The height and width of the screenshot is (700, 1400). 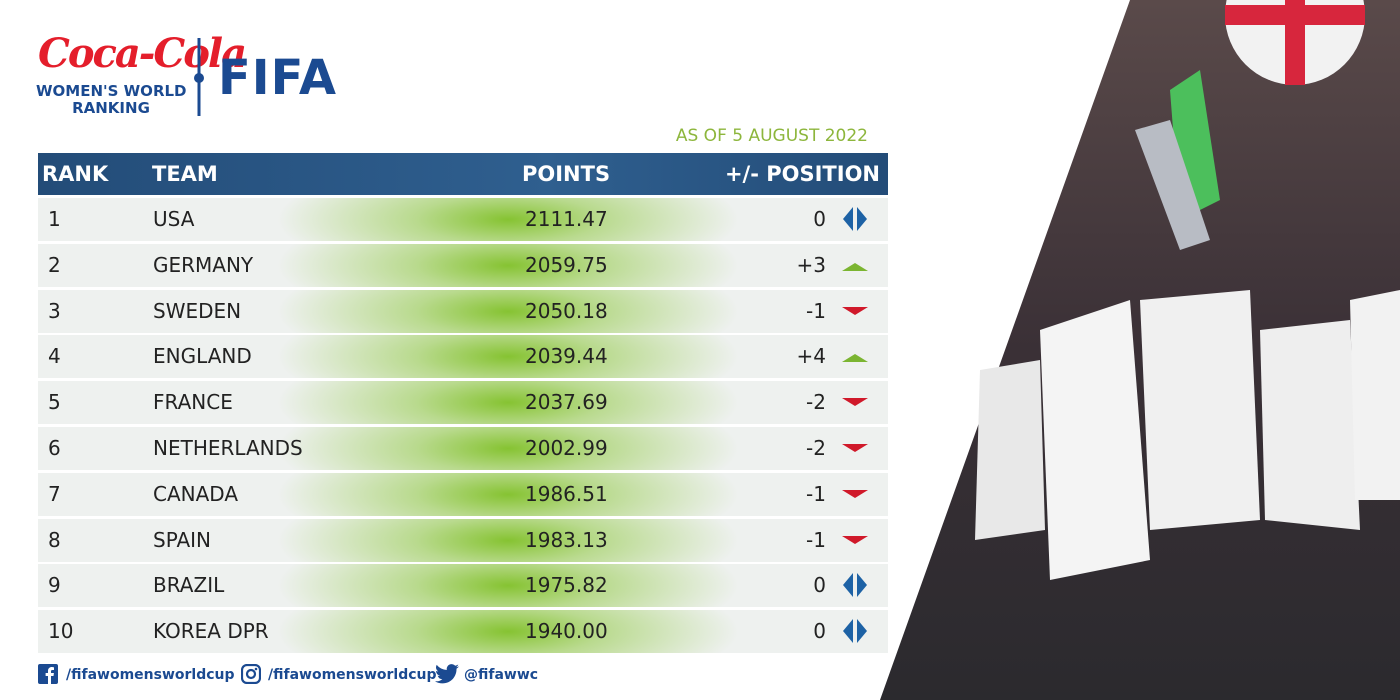 What do you see at coordinates (54, 356) in the screenshot?
I see `rank: 4` at bounding box center [54, 356].